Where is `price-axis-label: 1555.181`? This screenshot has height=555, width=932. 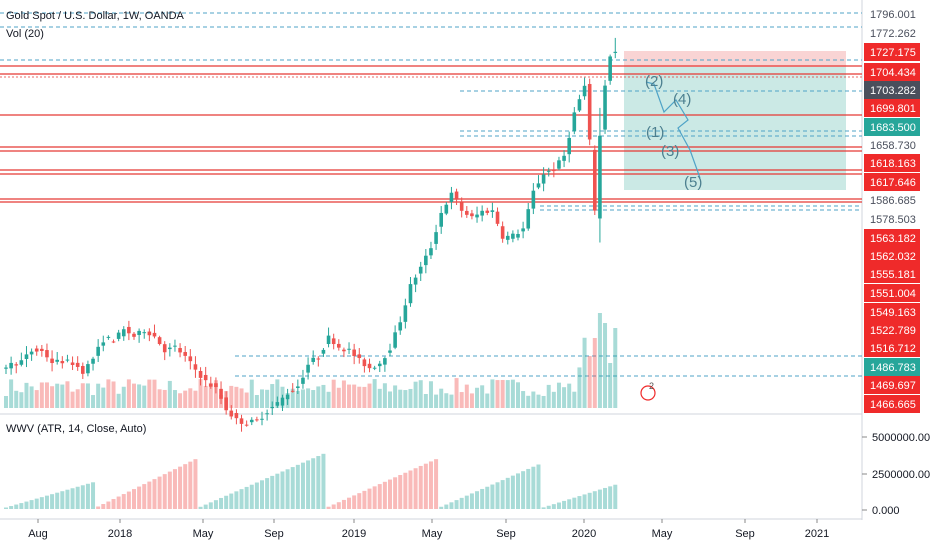 price-axis-label: 1555.181 is located at coordinates (893, 275).